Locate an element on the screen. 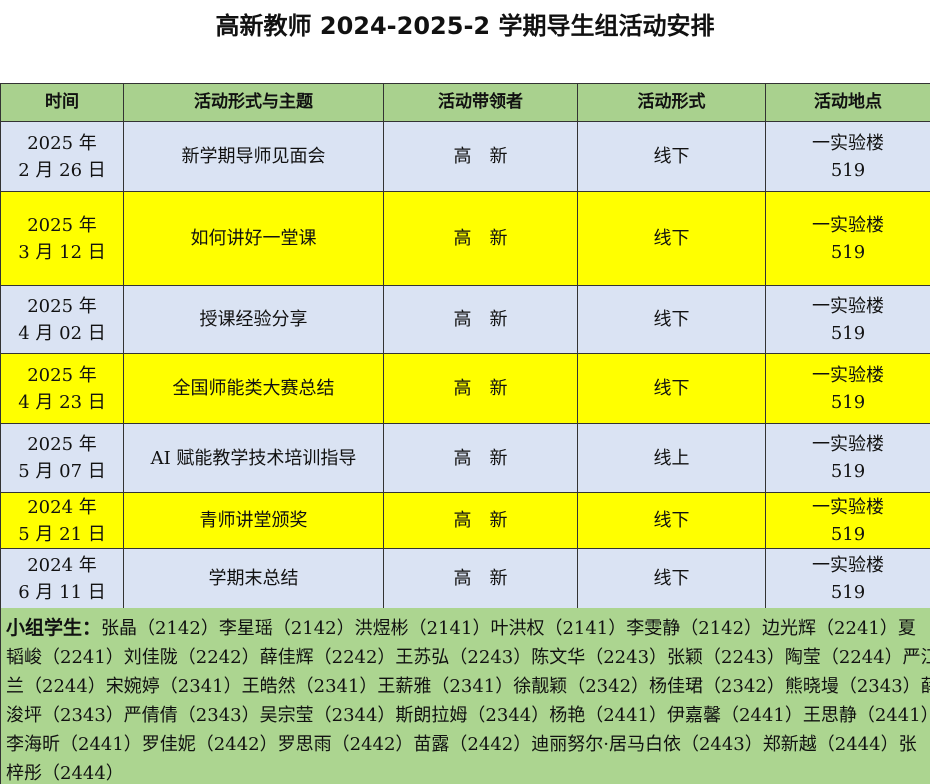  topic-cell: 学期末总结 is located at coordinates (253, 578).